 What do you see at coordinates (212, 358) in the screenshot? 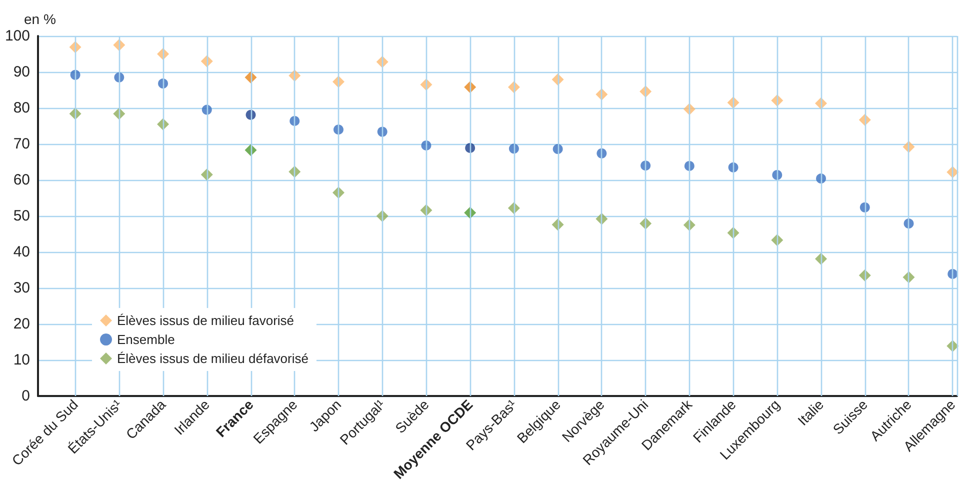
I see `legend-label: Élèves issus de milieu défavorisé` at bounding box center [212, 358].